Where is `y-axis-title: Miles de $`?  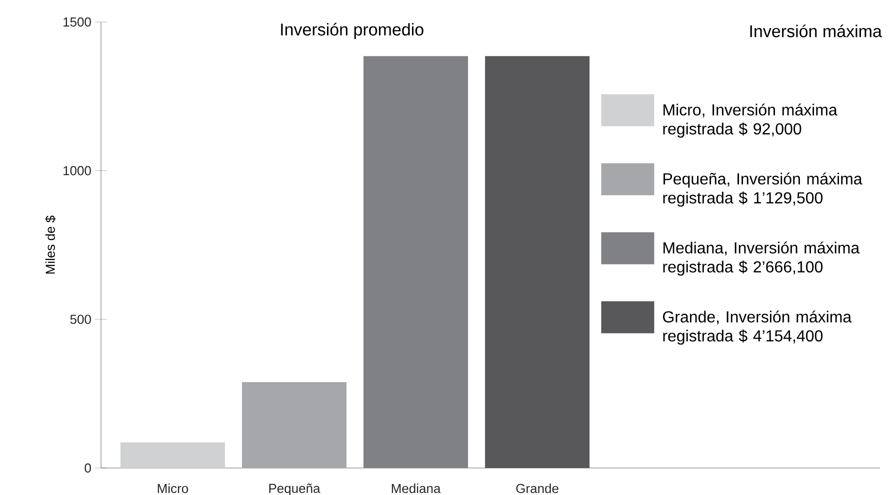
y-axis-title: Miles de $ is located at coordinates (50, 245).